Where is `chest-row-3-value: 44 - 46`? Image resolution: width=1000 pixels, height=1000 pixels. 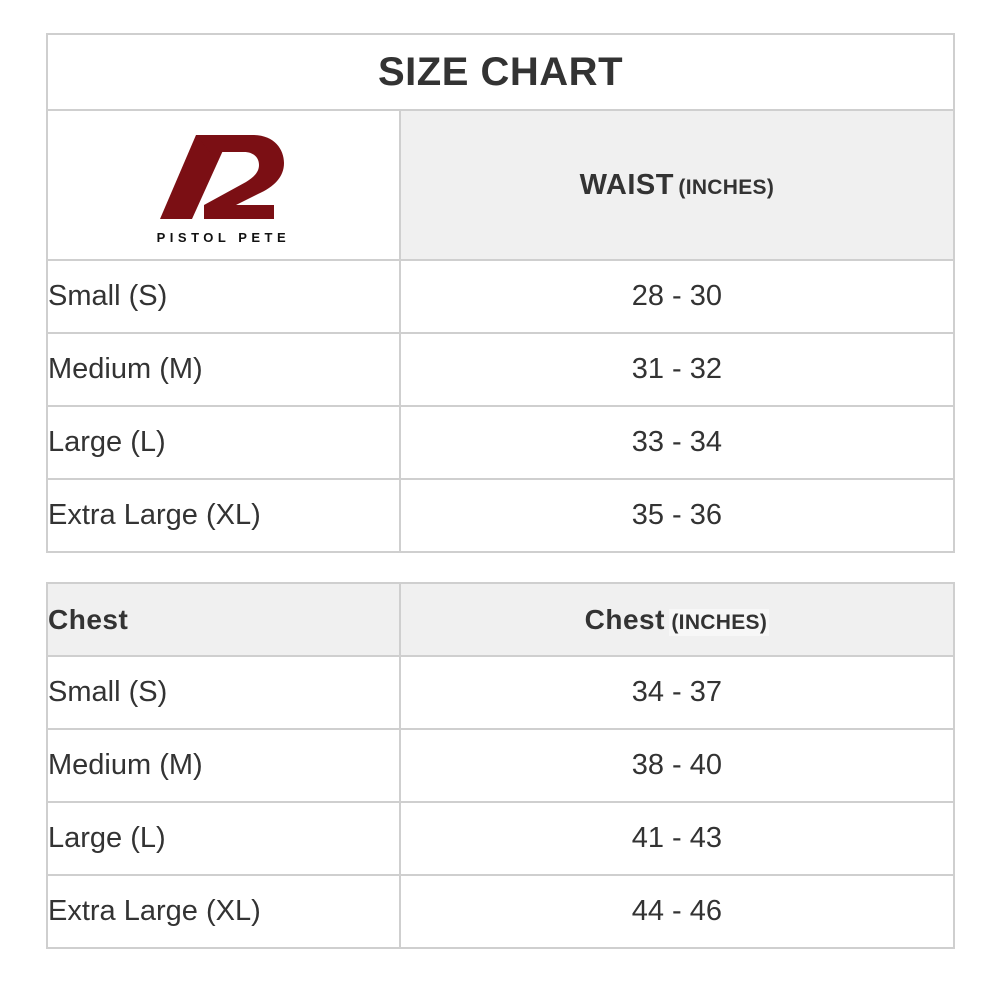 chest-row-3-value: 44 - 46 is located at coordinates (677, 911).